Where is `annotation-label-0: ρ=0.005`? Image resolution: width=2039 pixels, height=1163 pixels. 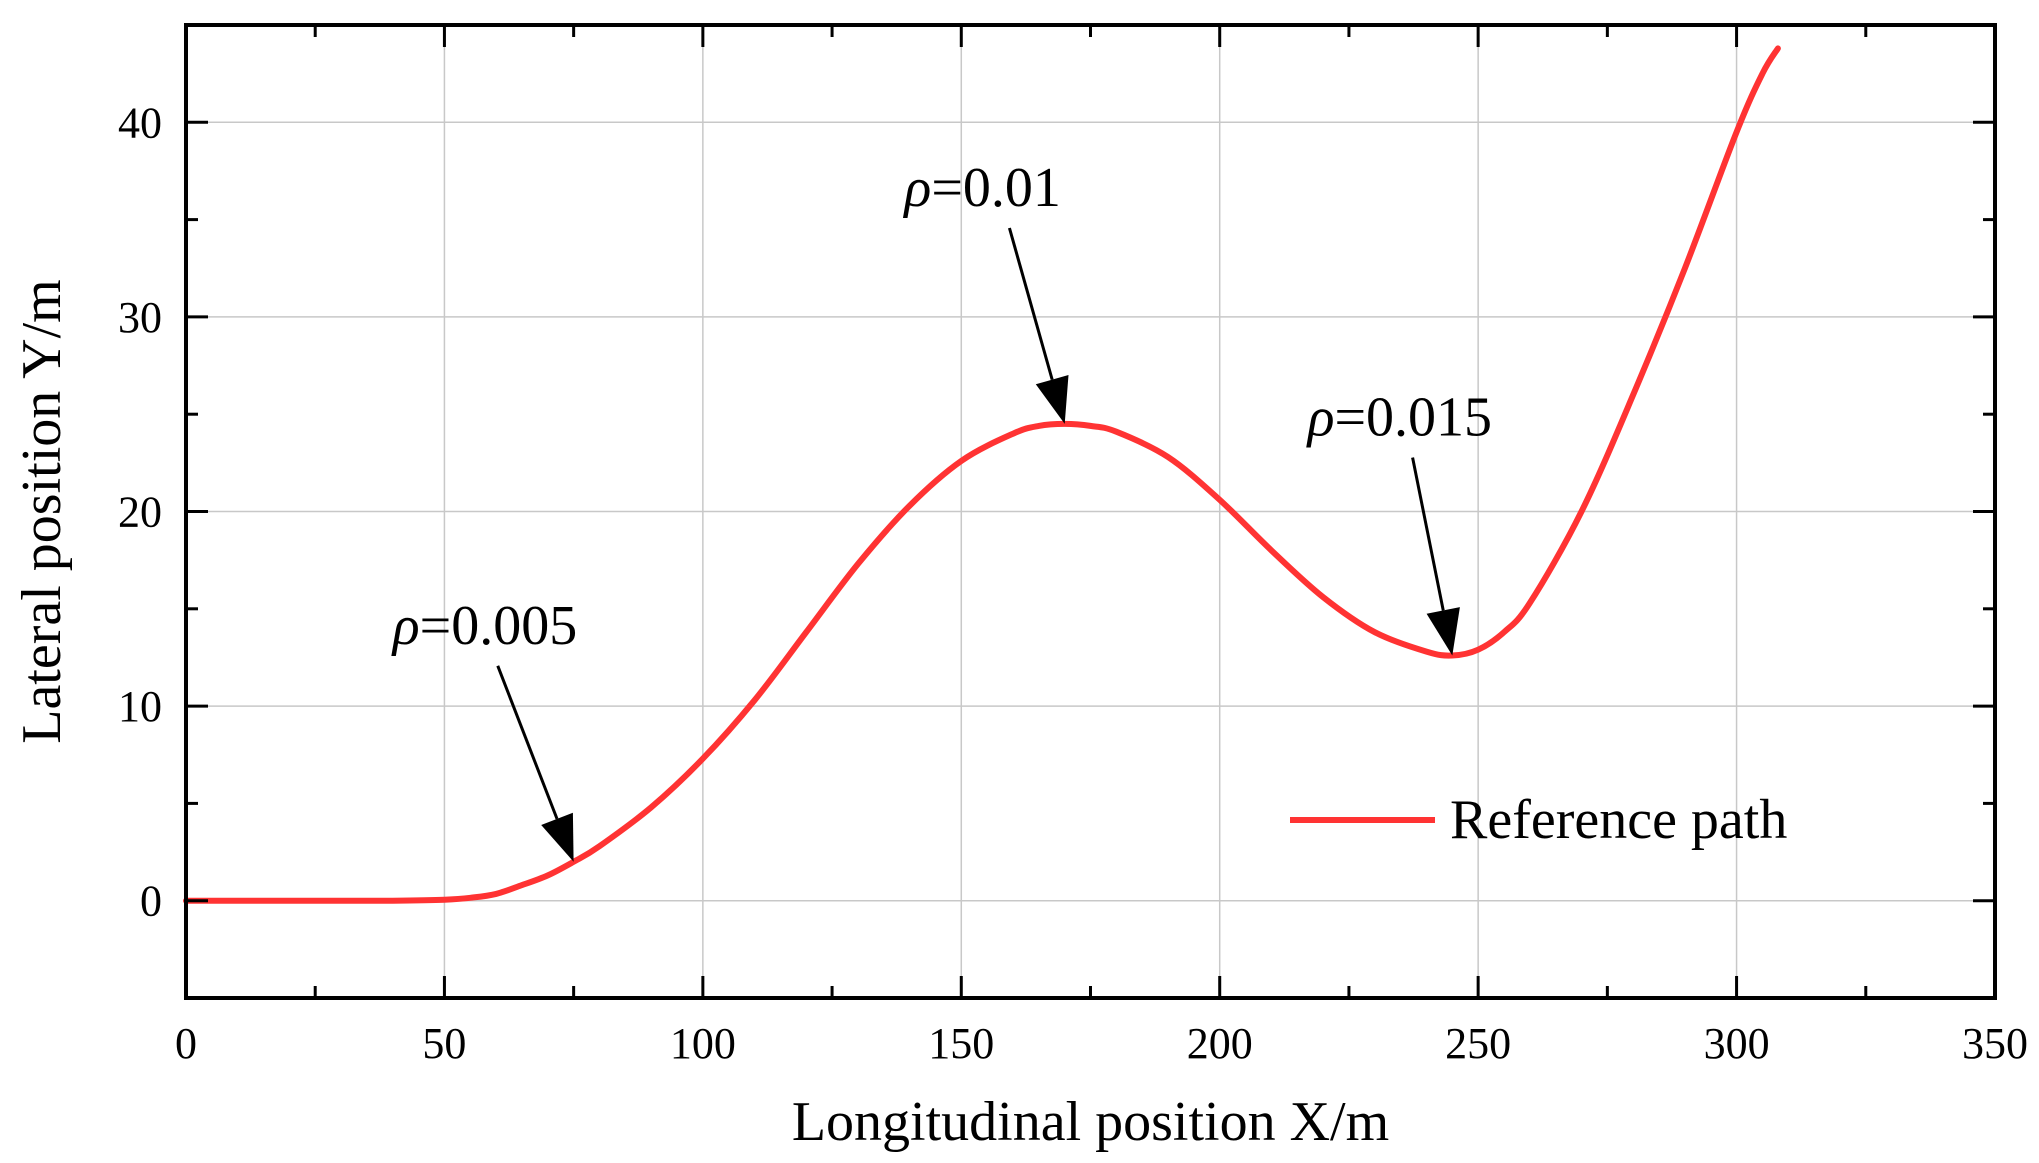 annotation-label-0: ρ=0.005 is located at coordinates (484, 626).